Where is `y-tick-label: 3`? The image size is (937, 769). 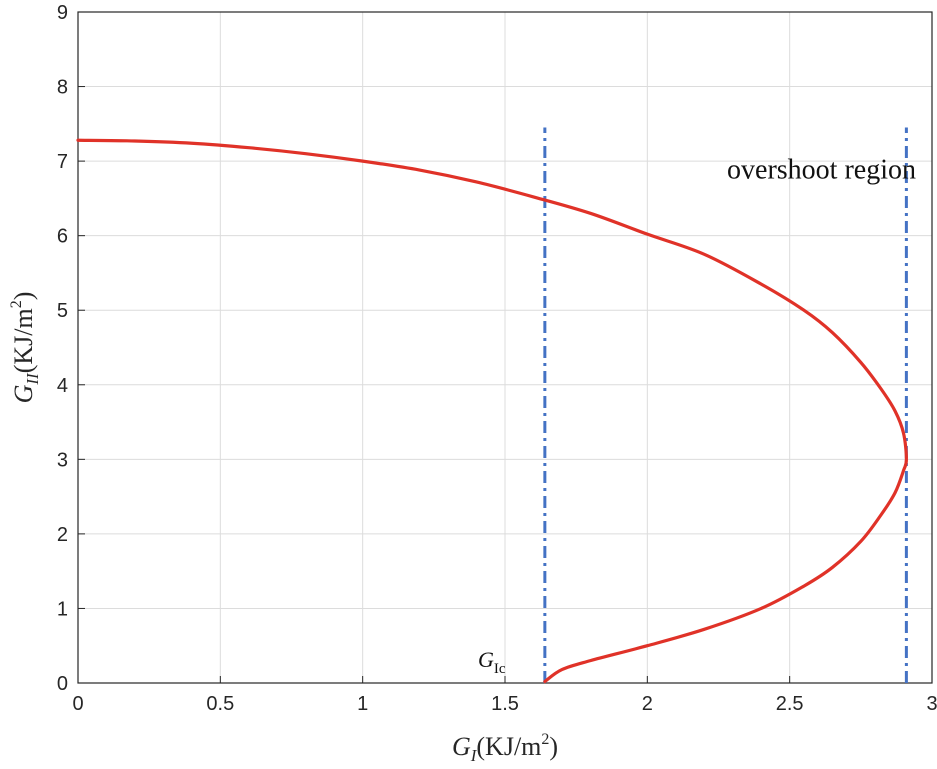
y-tick-label: 3 is located at coordinates (62, 460).